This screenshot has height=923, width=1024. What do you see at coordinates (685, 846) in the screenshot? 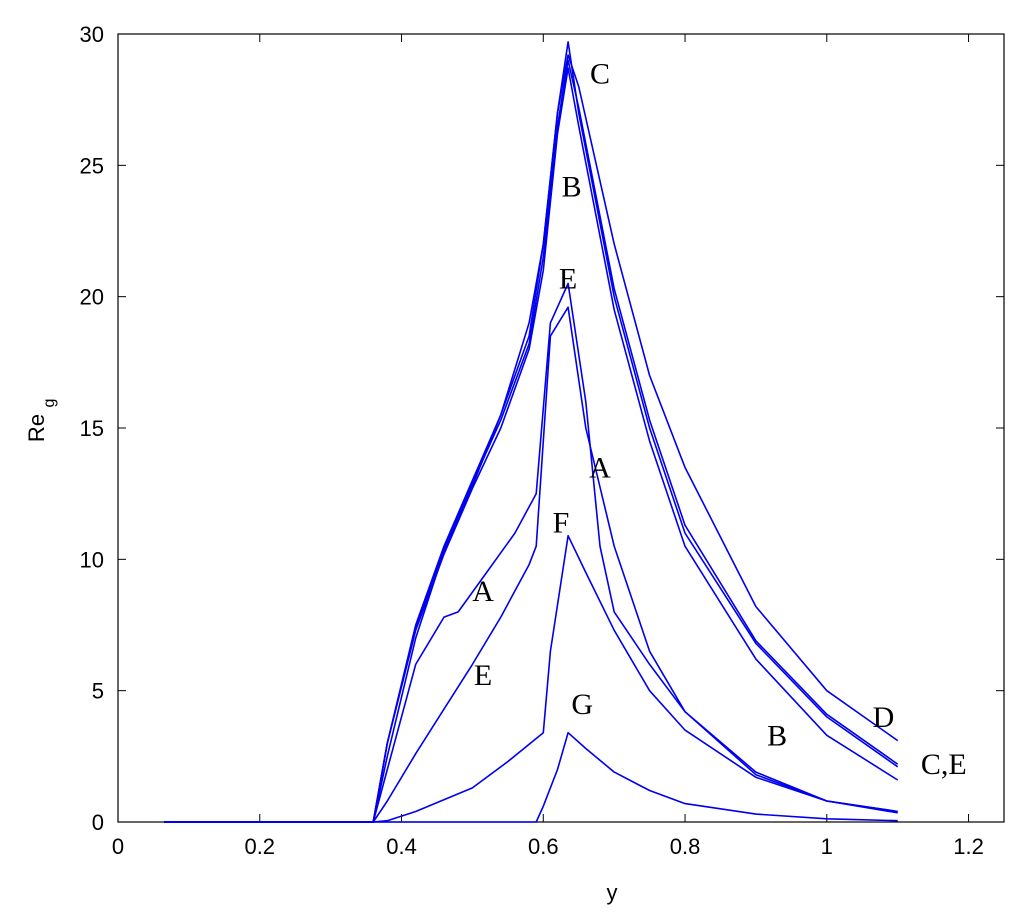
I see `x-tick-label: 0.8` at bounding box center [685, 846].